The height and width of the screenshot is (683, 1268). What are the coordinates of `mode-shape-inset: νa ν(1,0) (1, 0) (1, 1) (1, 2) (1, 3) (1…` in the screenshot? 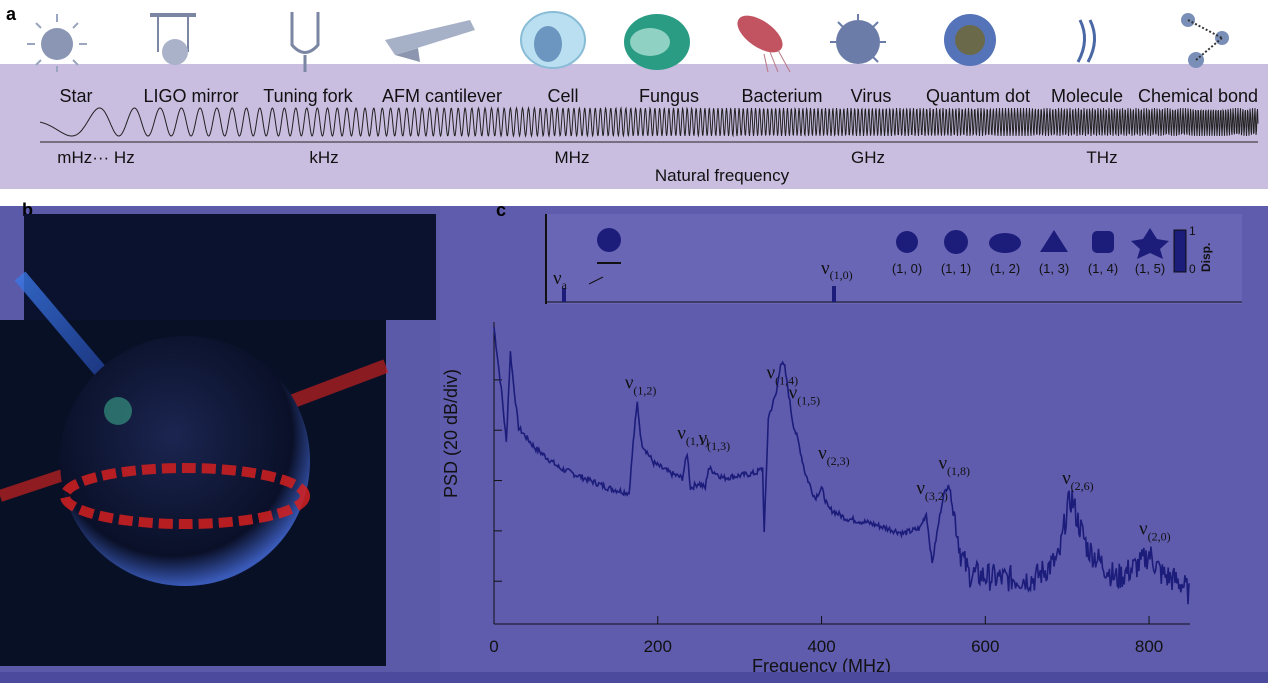 It's located at (893, 259).